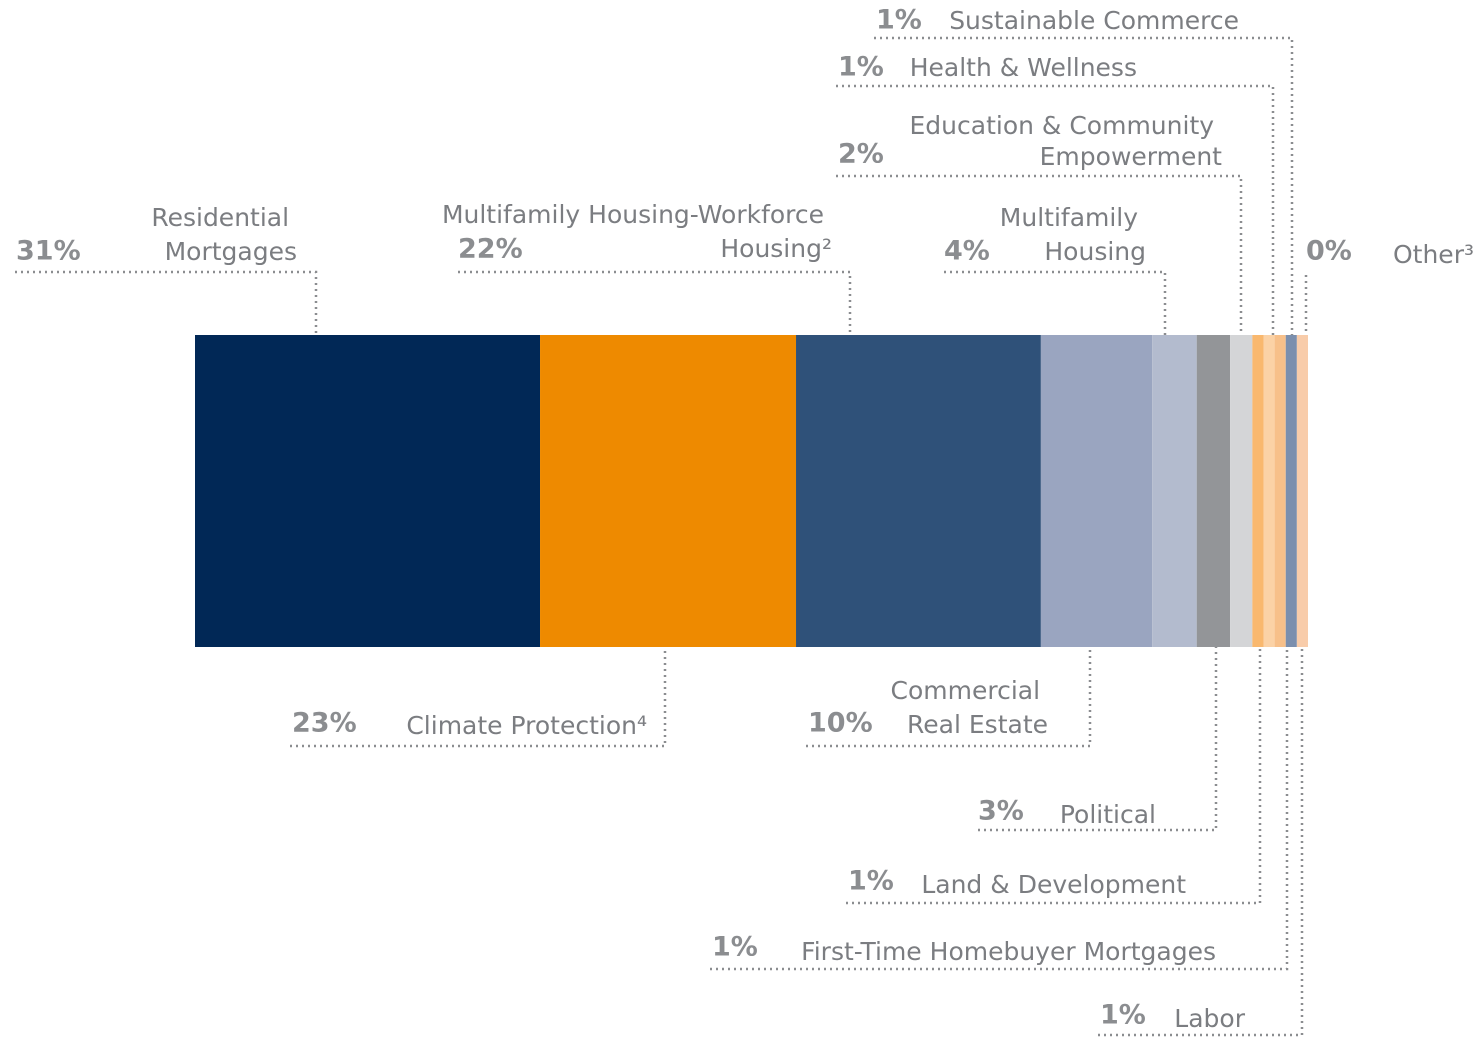 Image resolution: width=1477 pixels, height=1037 pixels. Describe the element at coordinates (637, 214) in the screenshot. I see `label-line: Multifamily Housing-Workforce` at that location.